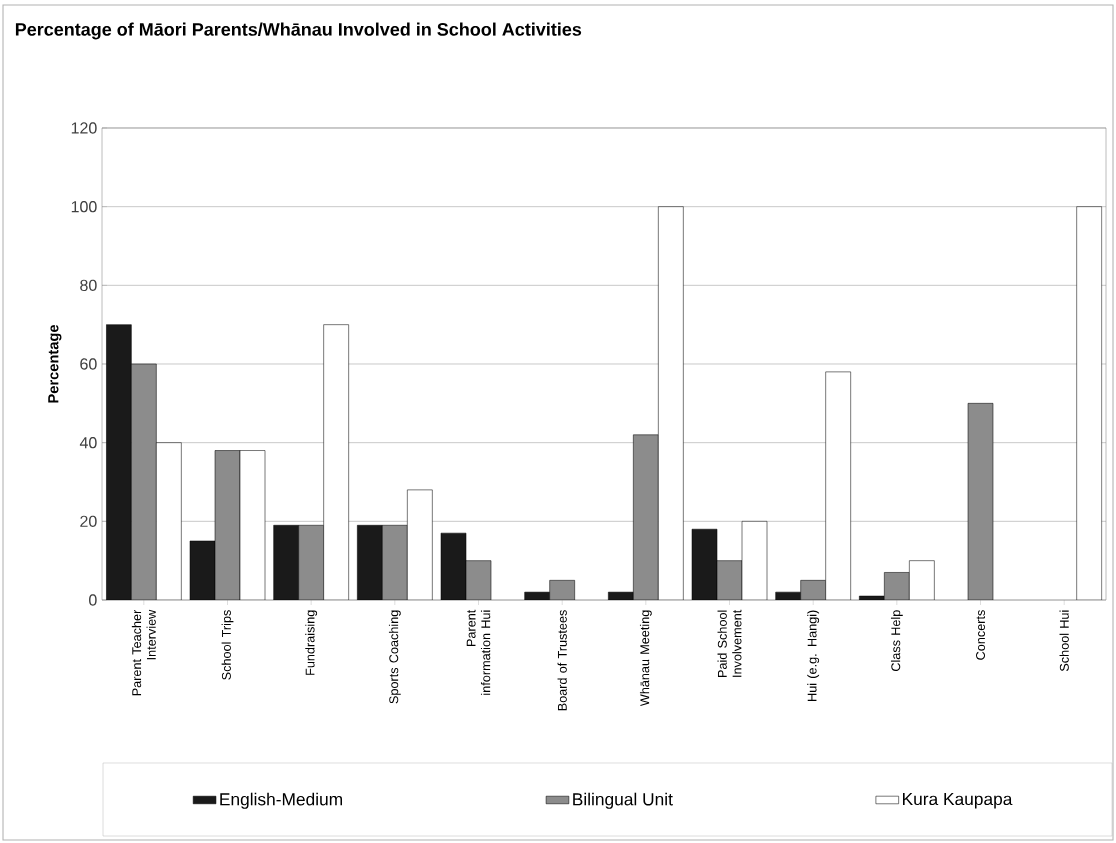 This screenshot has height=843, width=1116. What do you see at coordinates (143, 652) in the screenshot?
I see `x-tick-label: Parent Teacher Interview` at bounding box center [143, 652].